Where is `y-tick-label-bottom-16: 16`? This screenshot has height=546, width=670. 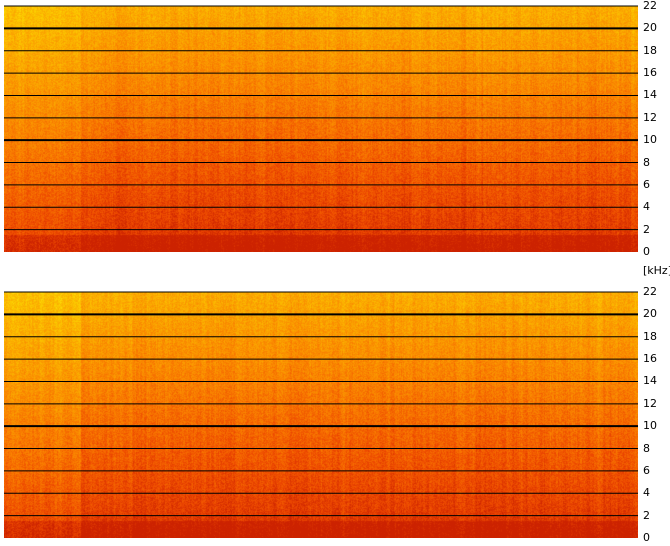
y-tick-label-bottom-16: 16 is located at coordinates (650, 359).